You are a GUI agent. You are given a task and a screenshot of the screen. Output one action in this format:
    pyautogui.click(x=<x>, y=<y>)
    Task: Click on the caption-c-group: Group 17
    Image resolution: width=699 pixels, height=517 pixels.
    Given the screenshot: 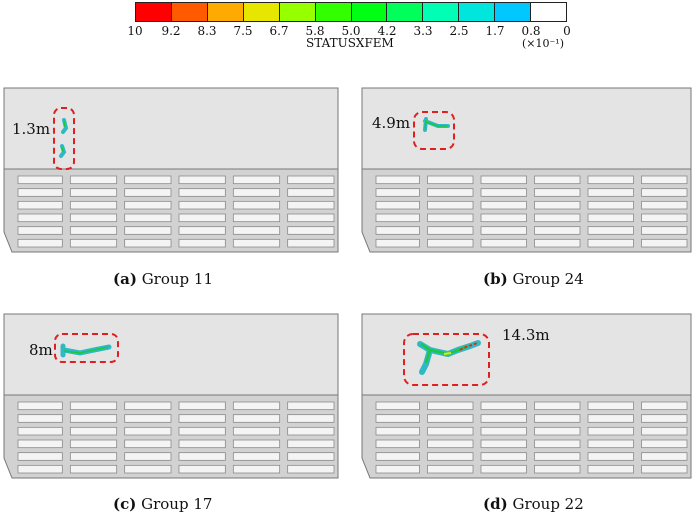 What is the action you would take?
    pyautogui.click(x=177, y=504)
    